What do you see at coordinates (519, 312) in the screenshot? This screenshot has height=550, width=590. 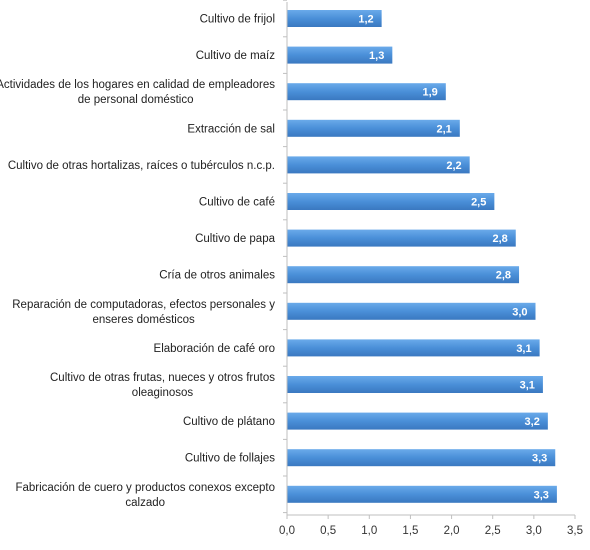 I see `data-label: 3,0` at bounding box center [519, 312].